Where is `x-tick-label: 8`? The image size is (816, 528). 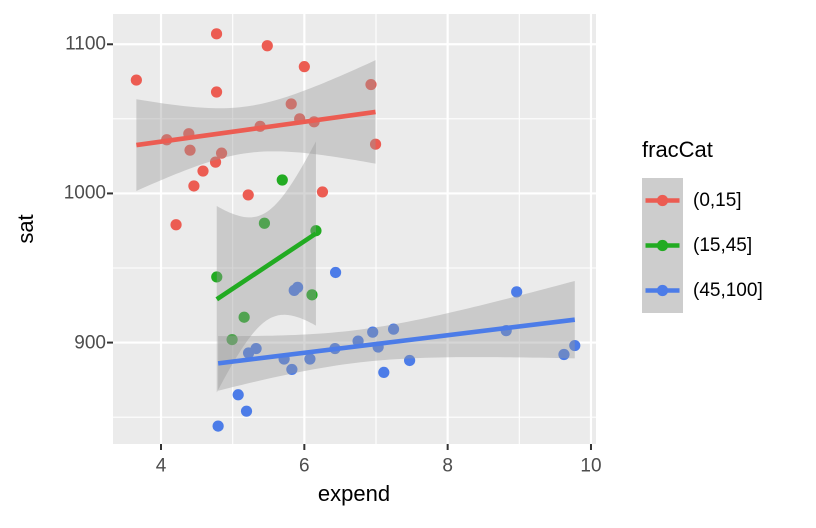
x-tick-label: 8 is located at coordinates (447, 466).